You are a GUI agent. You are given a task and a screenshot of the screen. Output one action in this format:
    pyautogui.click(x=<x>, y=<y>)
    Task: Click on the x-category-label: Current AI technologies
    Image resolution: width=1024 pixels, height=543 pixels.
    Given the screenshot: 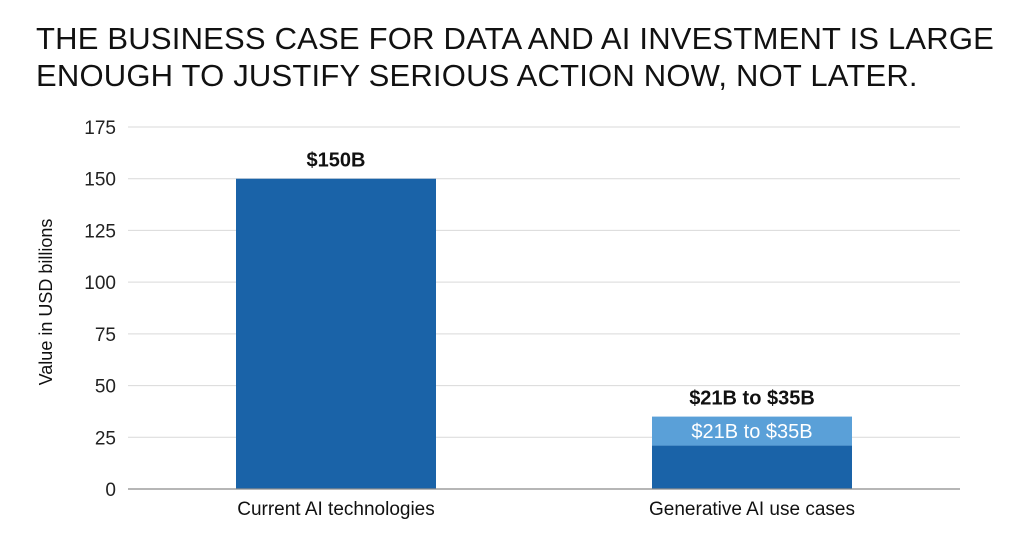 What is the action you would take?
    pyautogui.click(x=336, y=509)
    